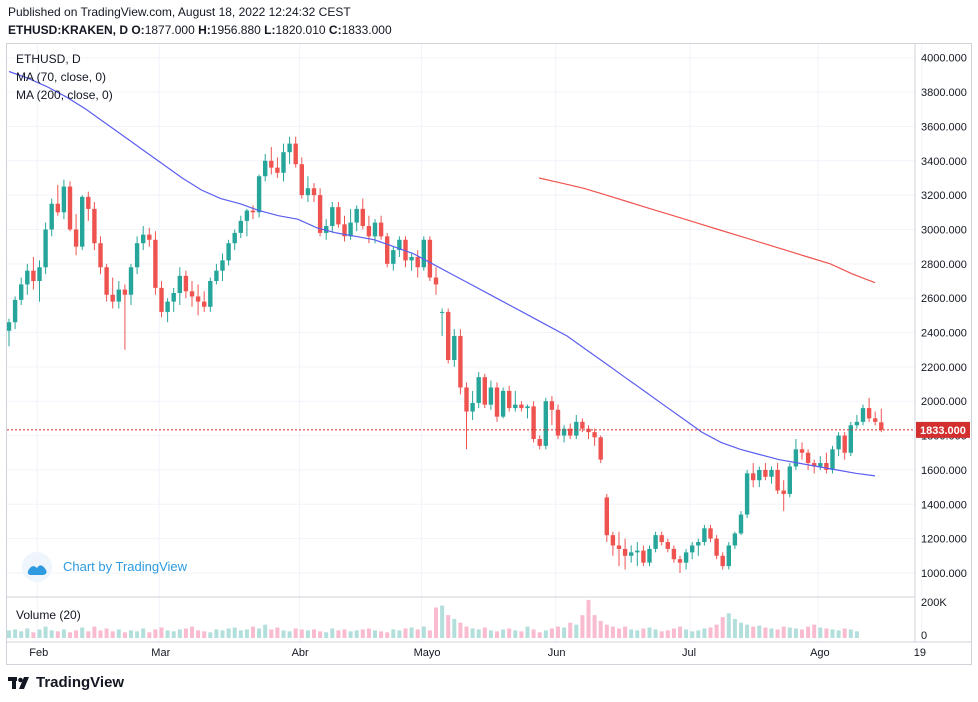 The height and width of the screenshot is (702, 978). What do you see at coordinates (61, 77) in the screenshot?
I see `legend-ma70: MA (70, close, 0)` at bounding box center [61, 77].